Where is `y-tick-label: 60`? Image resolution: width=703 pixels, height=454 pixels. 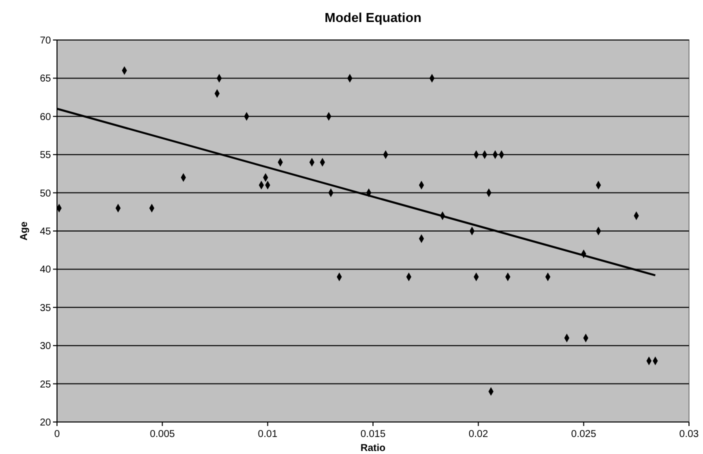
y-tick-label: 60 is located at coordinates (46, 117).